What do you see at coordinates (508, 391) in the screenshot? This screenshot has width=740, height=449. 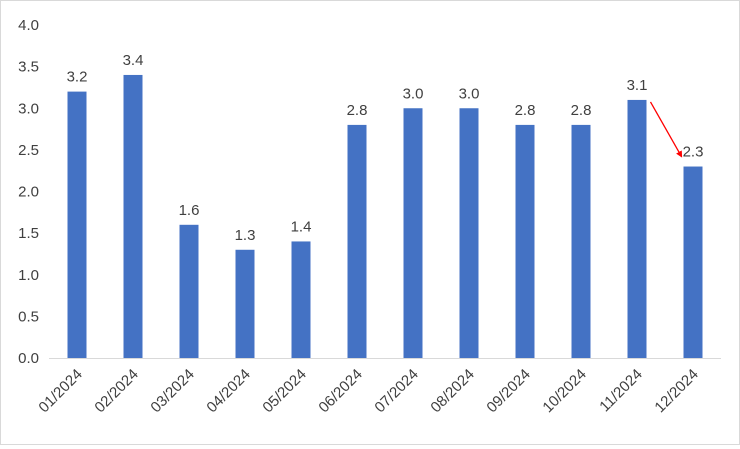 I see `x-tick-label: 09/2024` at bounding box center [508, 391].